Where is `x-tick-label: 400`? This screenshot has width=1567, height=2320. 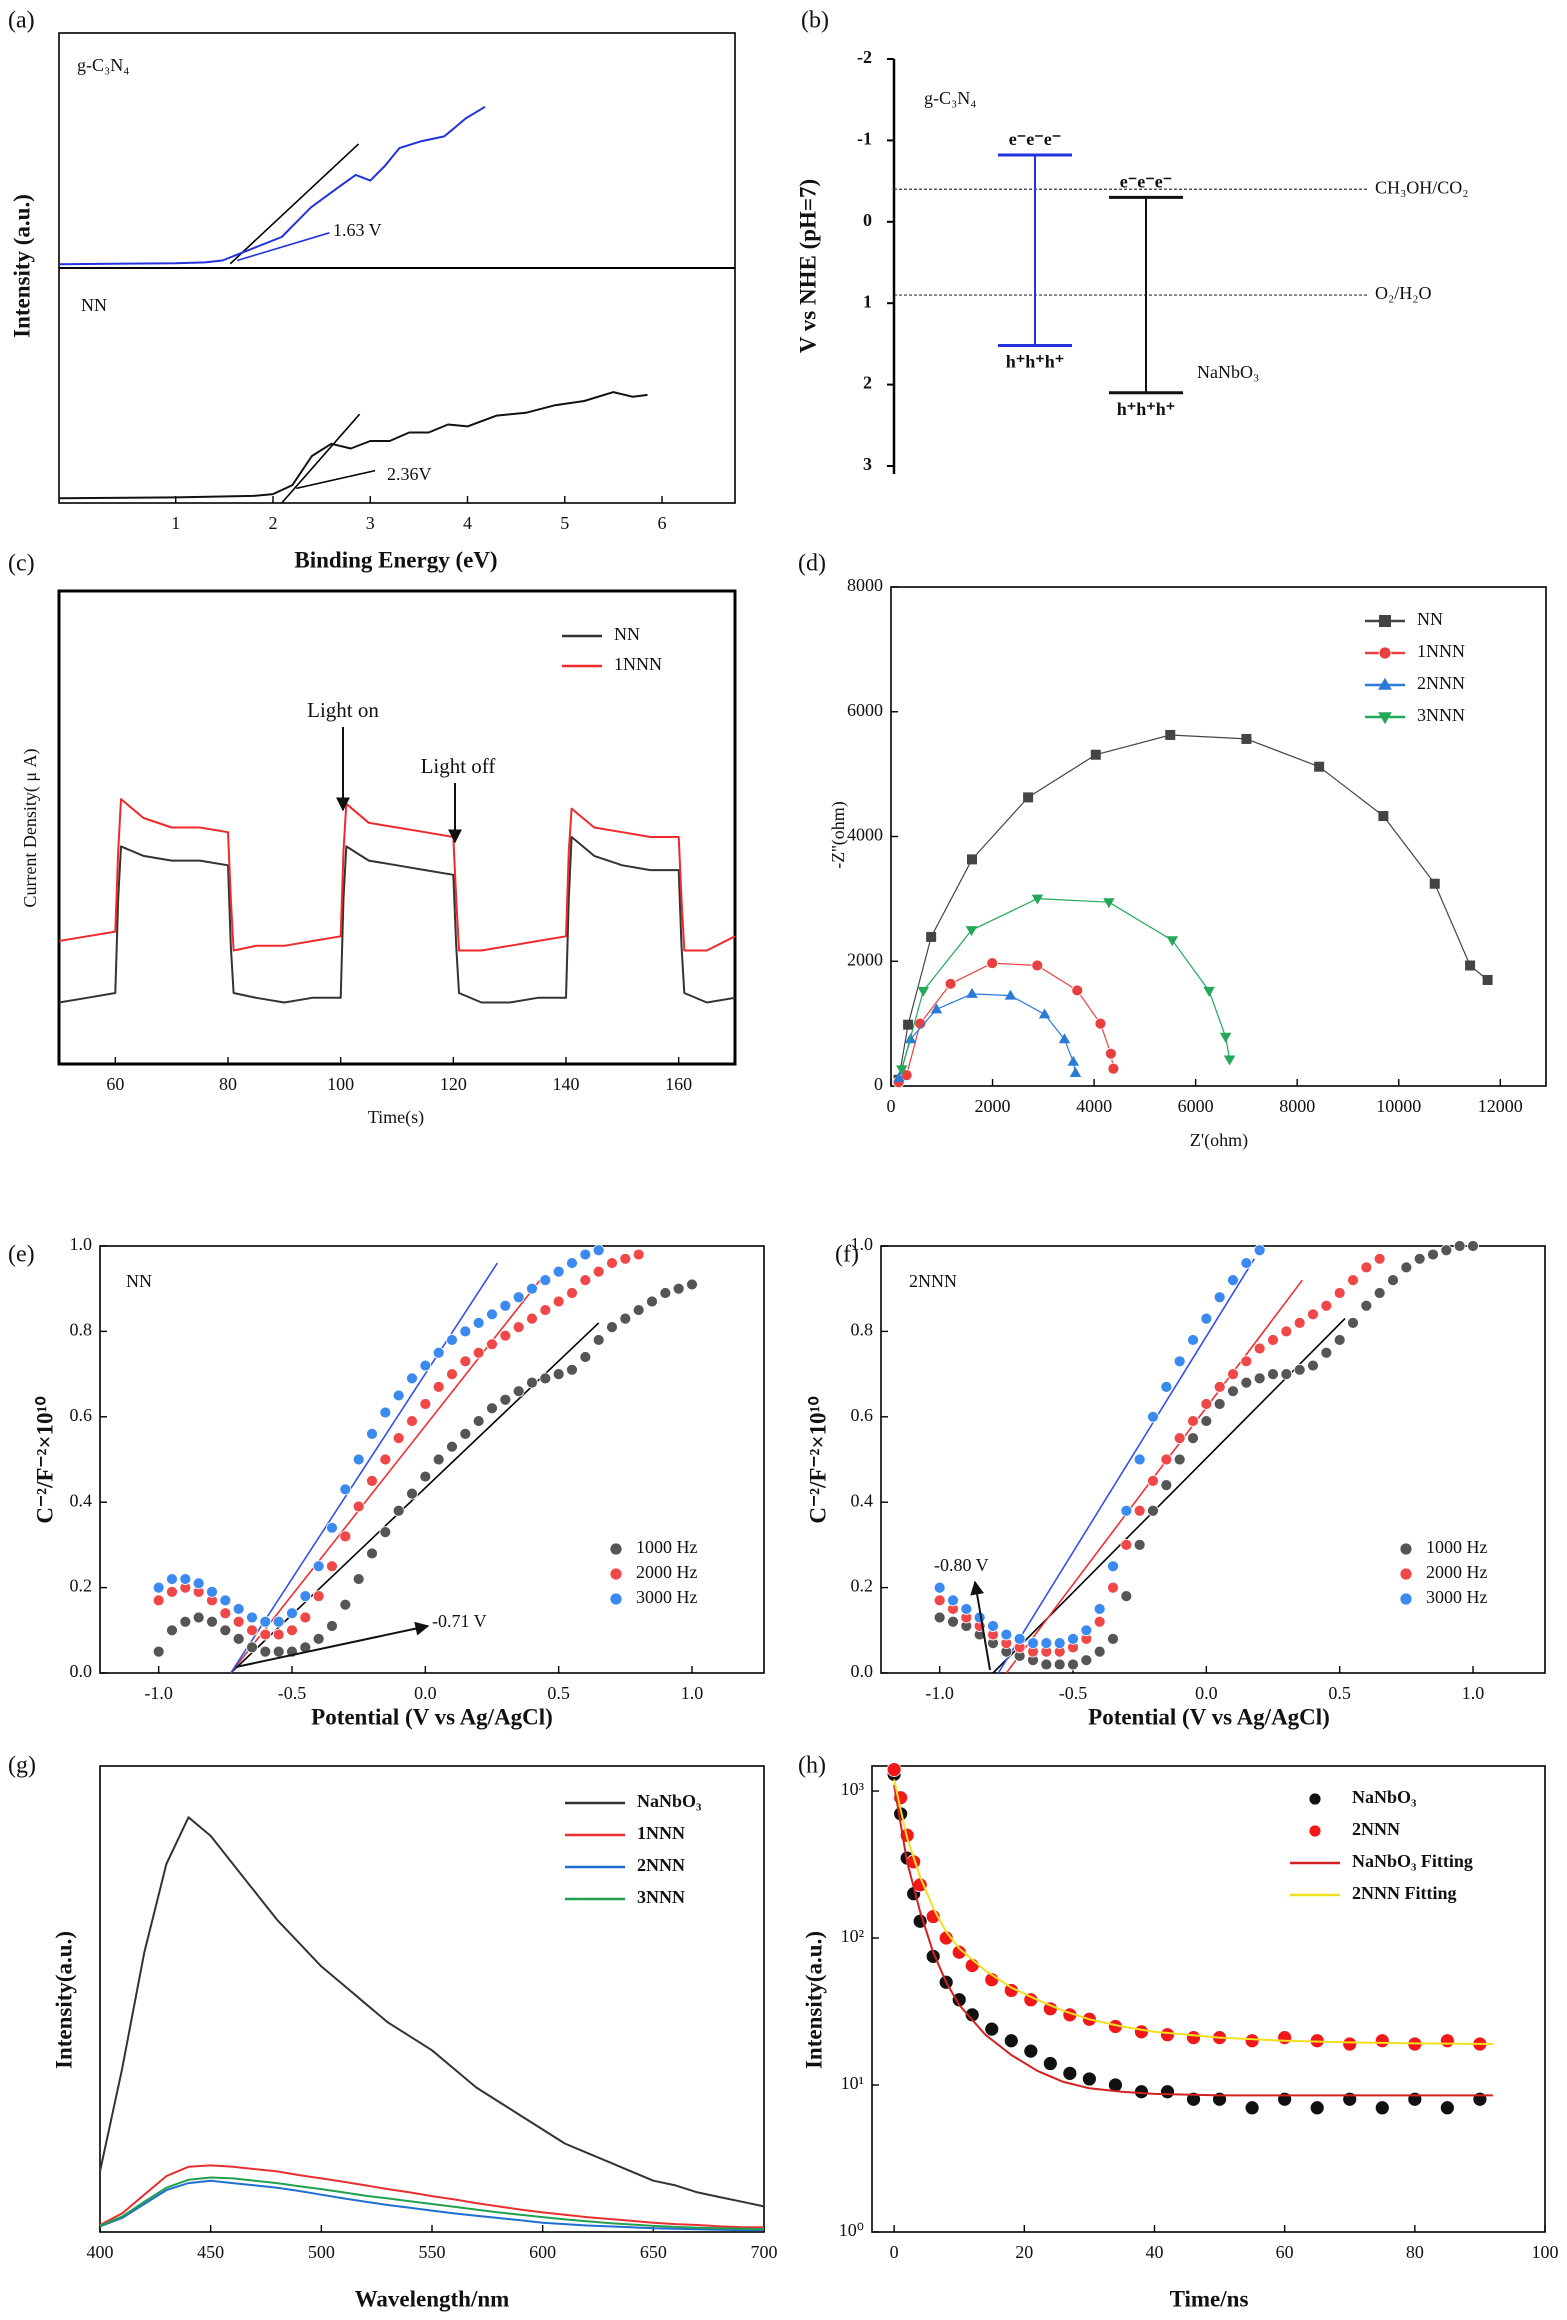 x-tick-label: 400 is located at coordinates (100, 2252).